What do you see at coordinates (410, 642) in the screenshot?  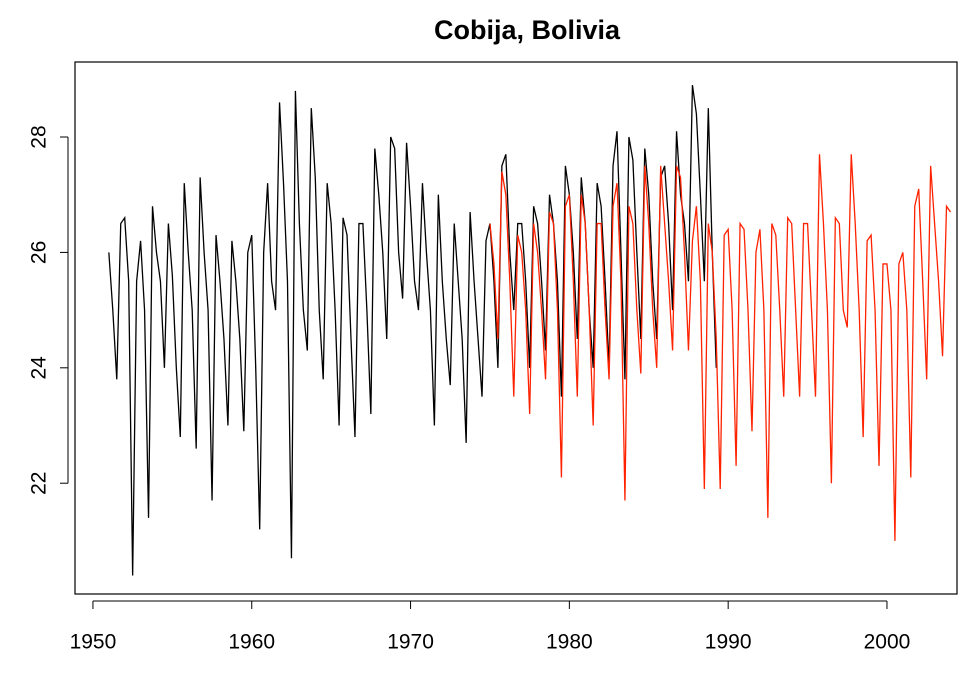 I see `x-tick-label: 1970` at bounding box center [410, 642].